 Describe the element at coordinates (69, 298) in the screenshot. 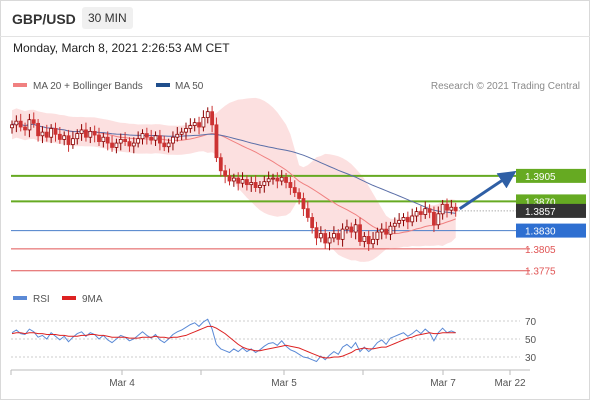

I see `rsi-ma-legend-swatch` at that location.